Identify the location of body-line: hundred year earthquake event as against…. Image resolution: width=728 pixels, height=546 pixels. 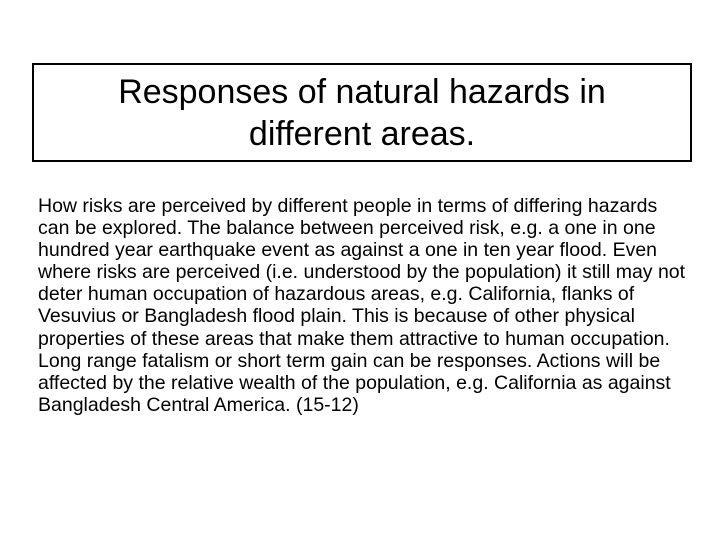
(348, 250).